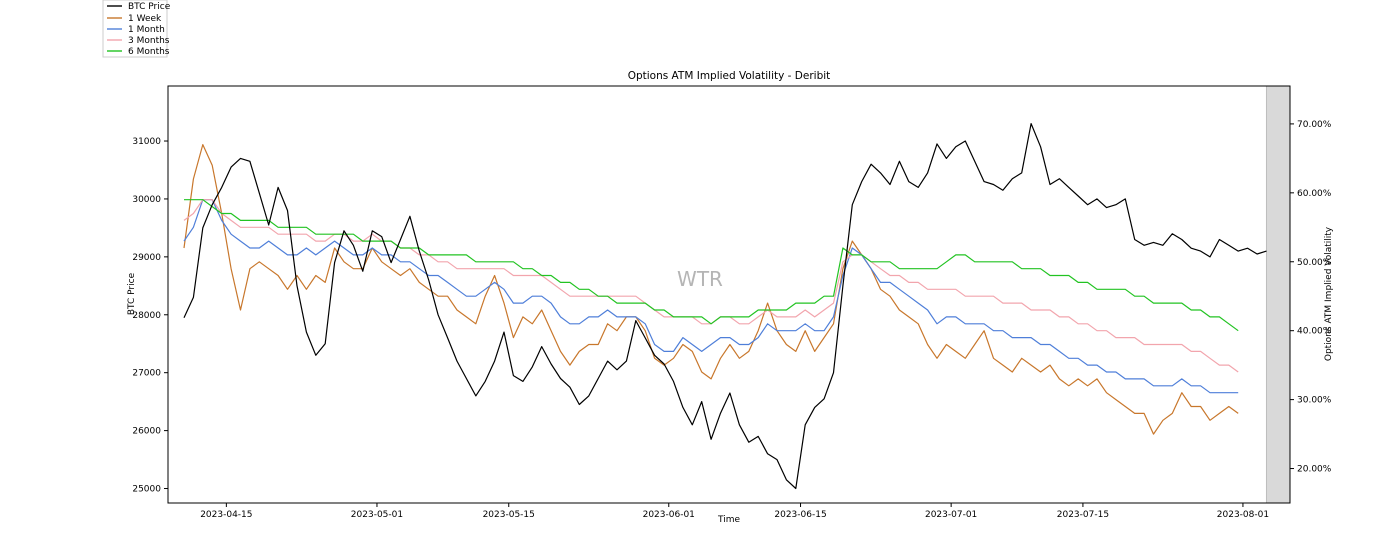 Image resolution: width=1400 pixels, height=560 pixels. Describe the element at coordinates (728, 520) in the screenshot. I see `x-axis-title: Time` at that location.